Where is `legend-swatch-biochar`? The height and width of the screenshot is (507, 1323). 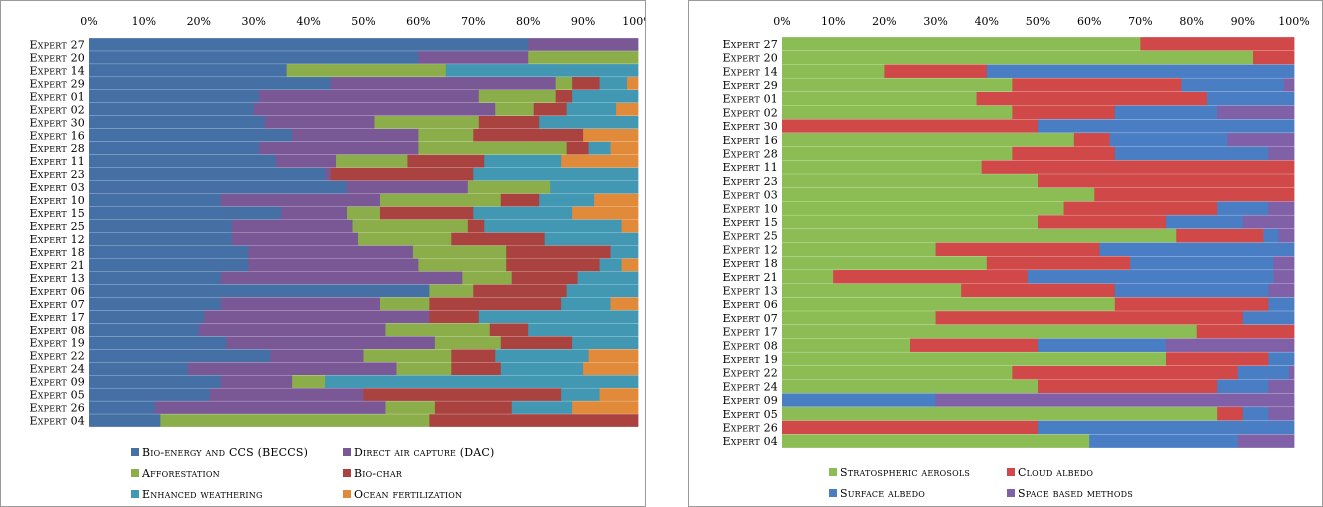
legend-swatch-biochar is located at coordinates (347, 473).